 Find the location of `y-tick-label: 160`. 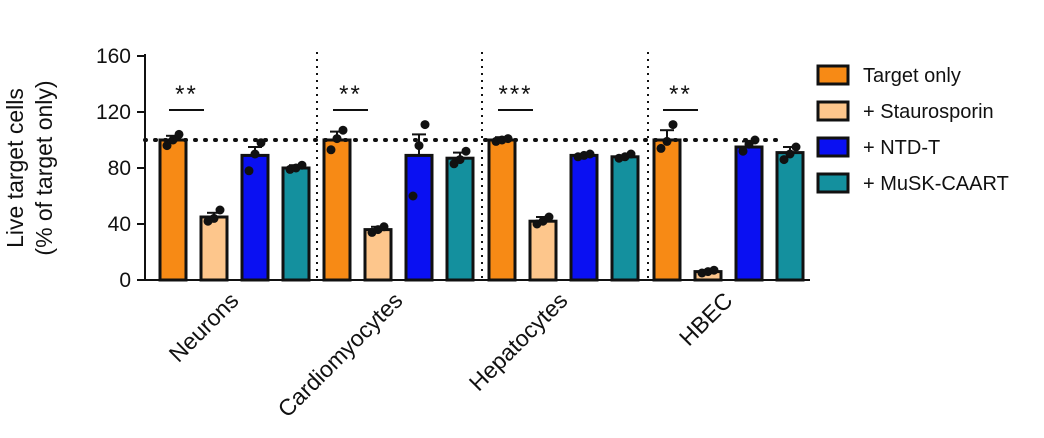

y-tick-label: 160 is located at coordinates (113, 56).